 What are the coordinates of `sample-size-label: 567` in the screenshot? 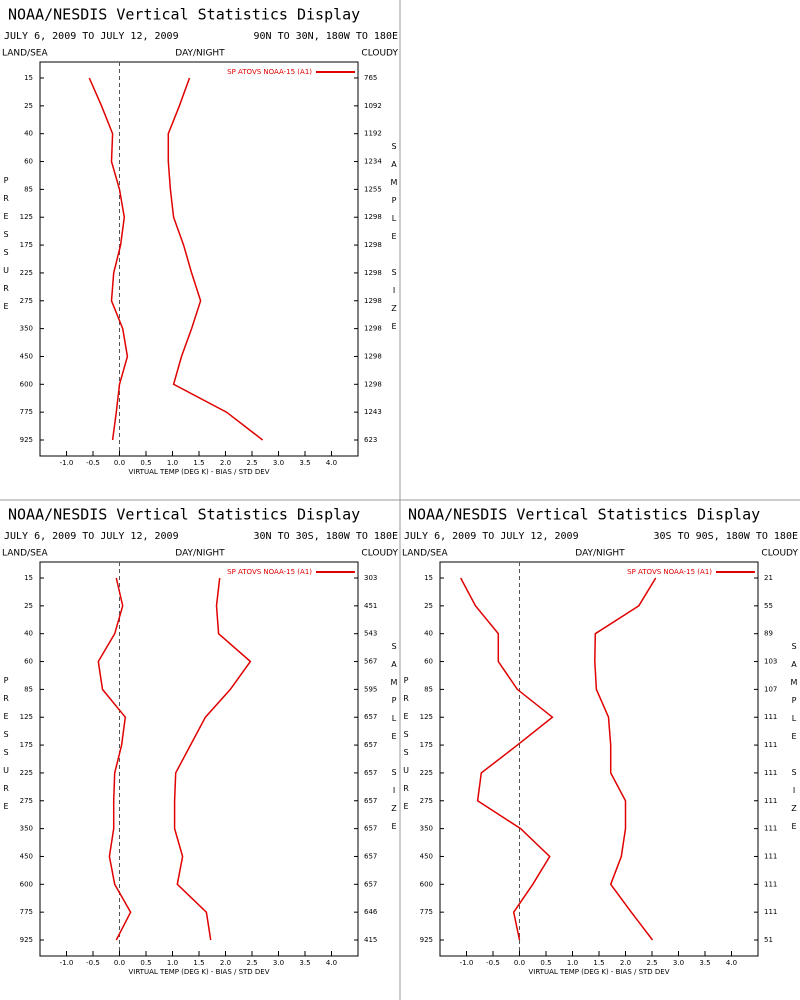 It's located at (370, 662).